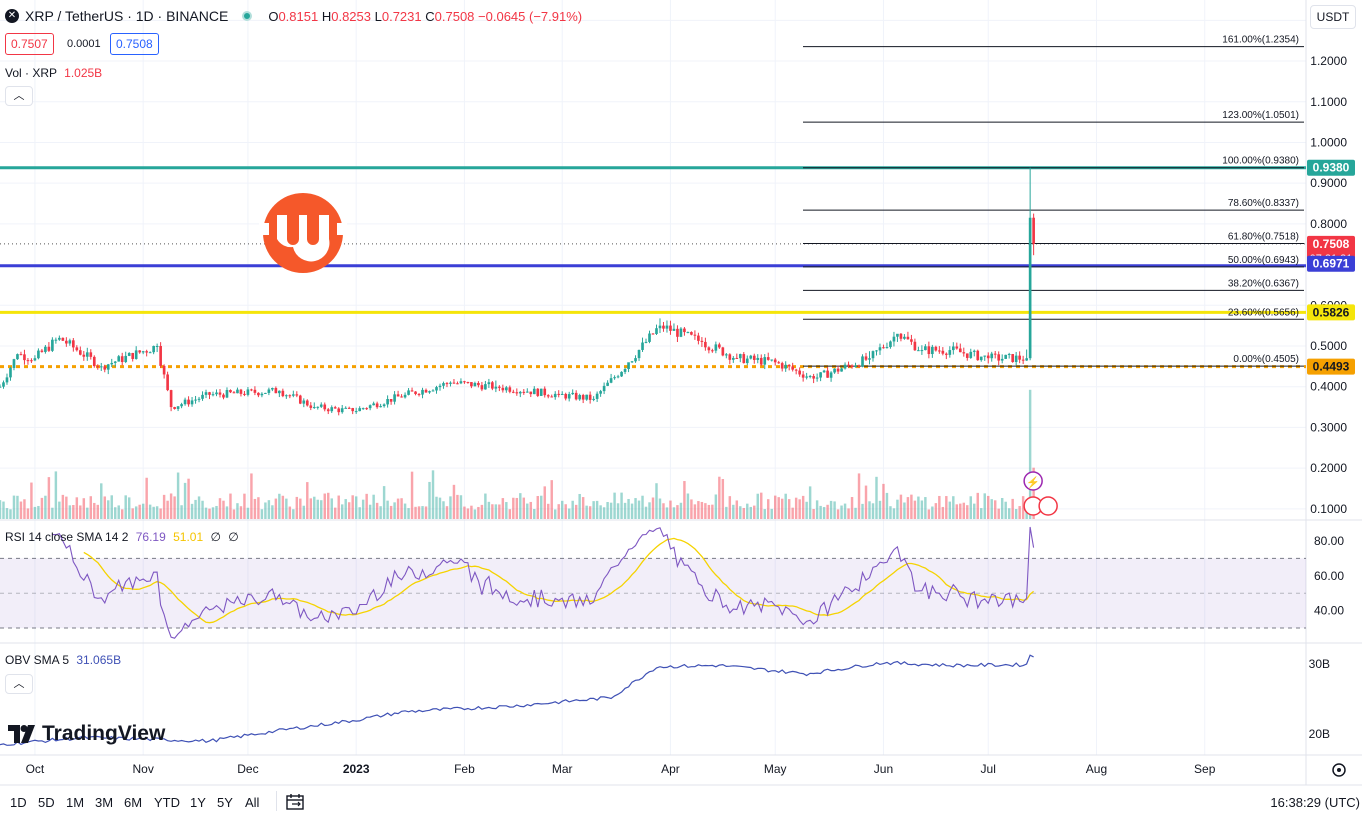 The image size is (1362, 819). What do you see at coordinates (562, 769) in the screenshot?
I see `time-axis-tick: Mar` at bounding box center [562, 769].